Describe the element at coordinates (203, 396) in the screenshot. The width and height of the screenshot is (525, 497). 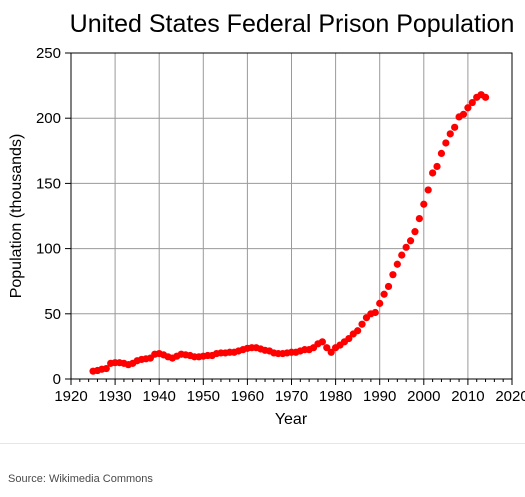
I see `x-tick-label: 1950` at that location.